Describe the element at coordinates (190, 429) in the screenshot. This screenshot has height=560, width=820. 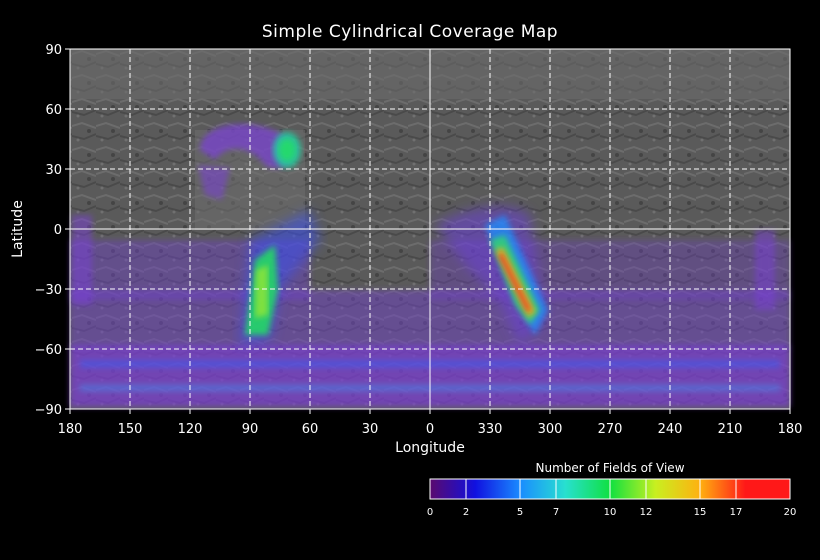
I see `x-tick-label: 120` at that location.